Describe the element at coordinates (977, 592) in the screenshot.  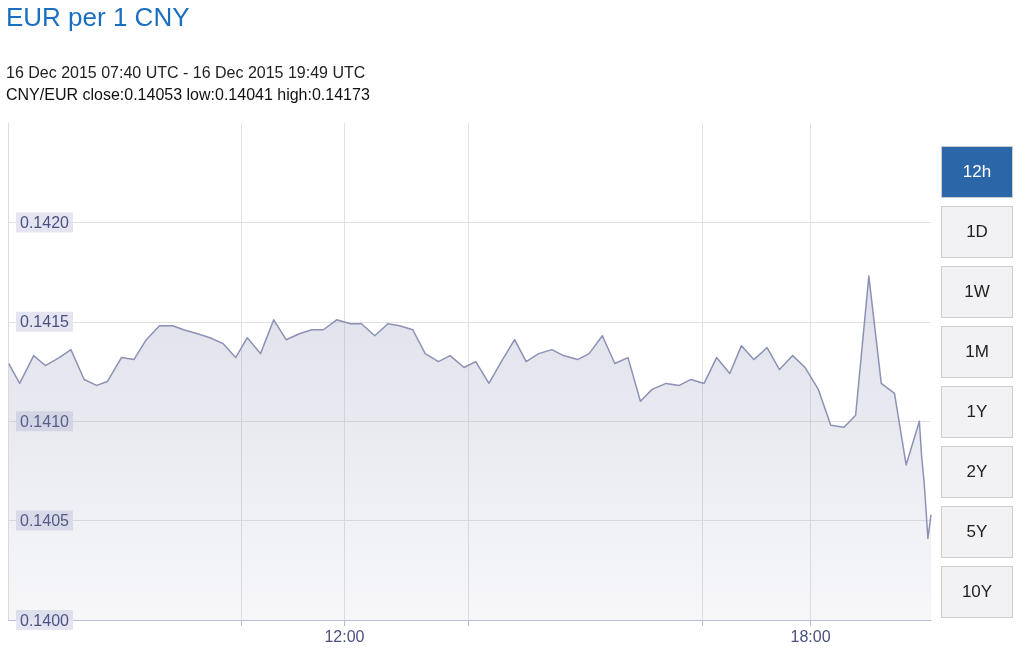
I see `text: 10Y` at that location.